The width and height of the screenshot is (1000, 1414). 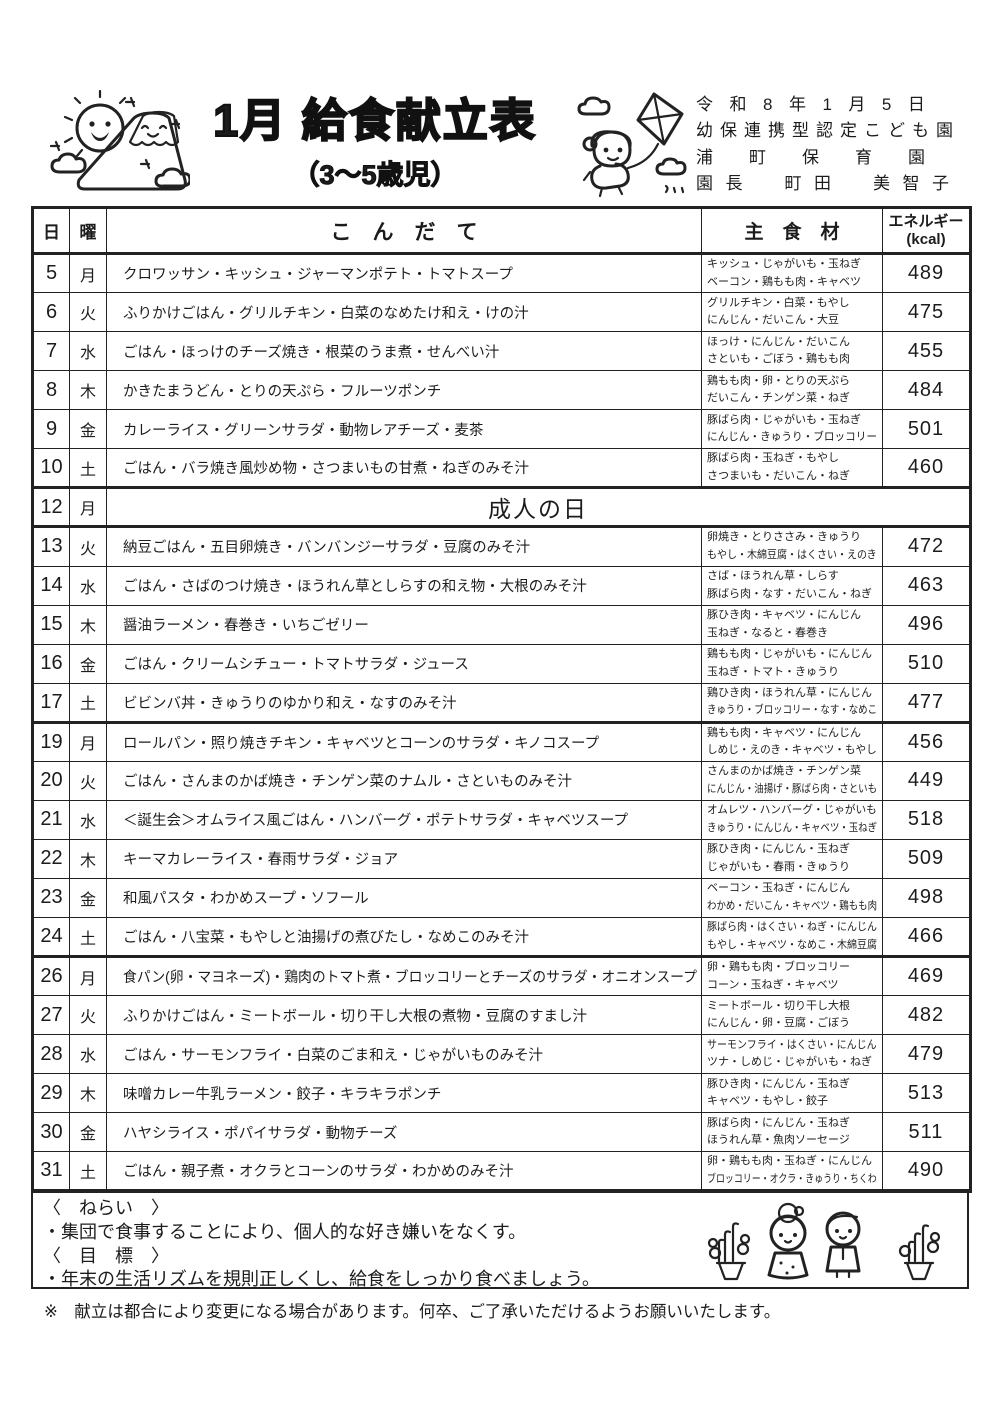 I want to click on ingredients-cell: 豚ひき肉・にんじん・玉ねぎ キャベツ・もやし・餃子, so click(x=792, y=1093).